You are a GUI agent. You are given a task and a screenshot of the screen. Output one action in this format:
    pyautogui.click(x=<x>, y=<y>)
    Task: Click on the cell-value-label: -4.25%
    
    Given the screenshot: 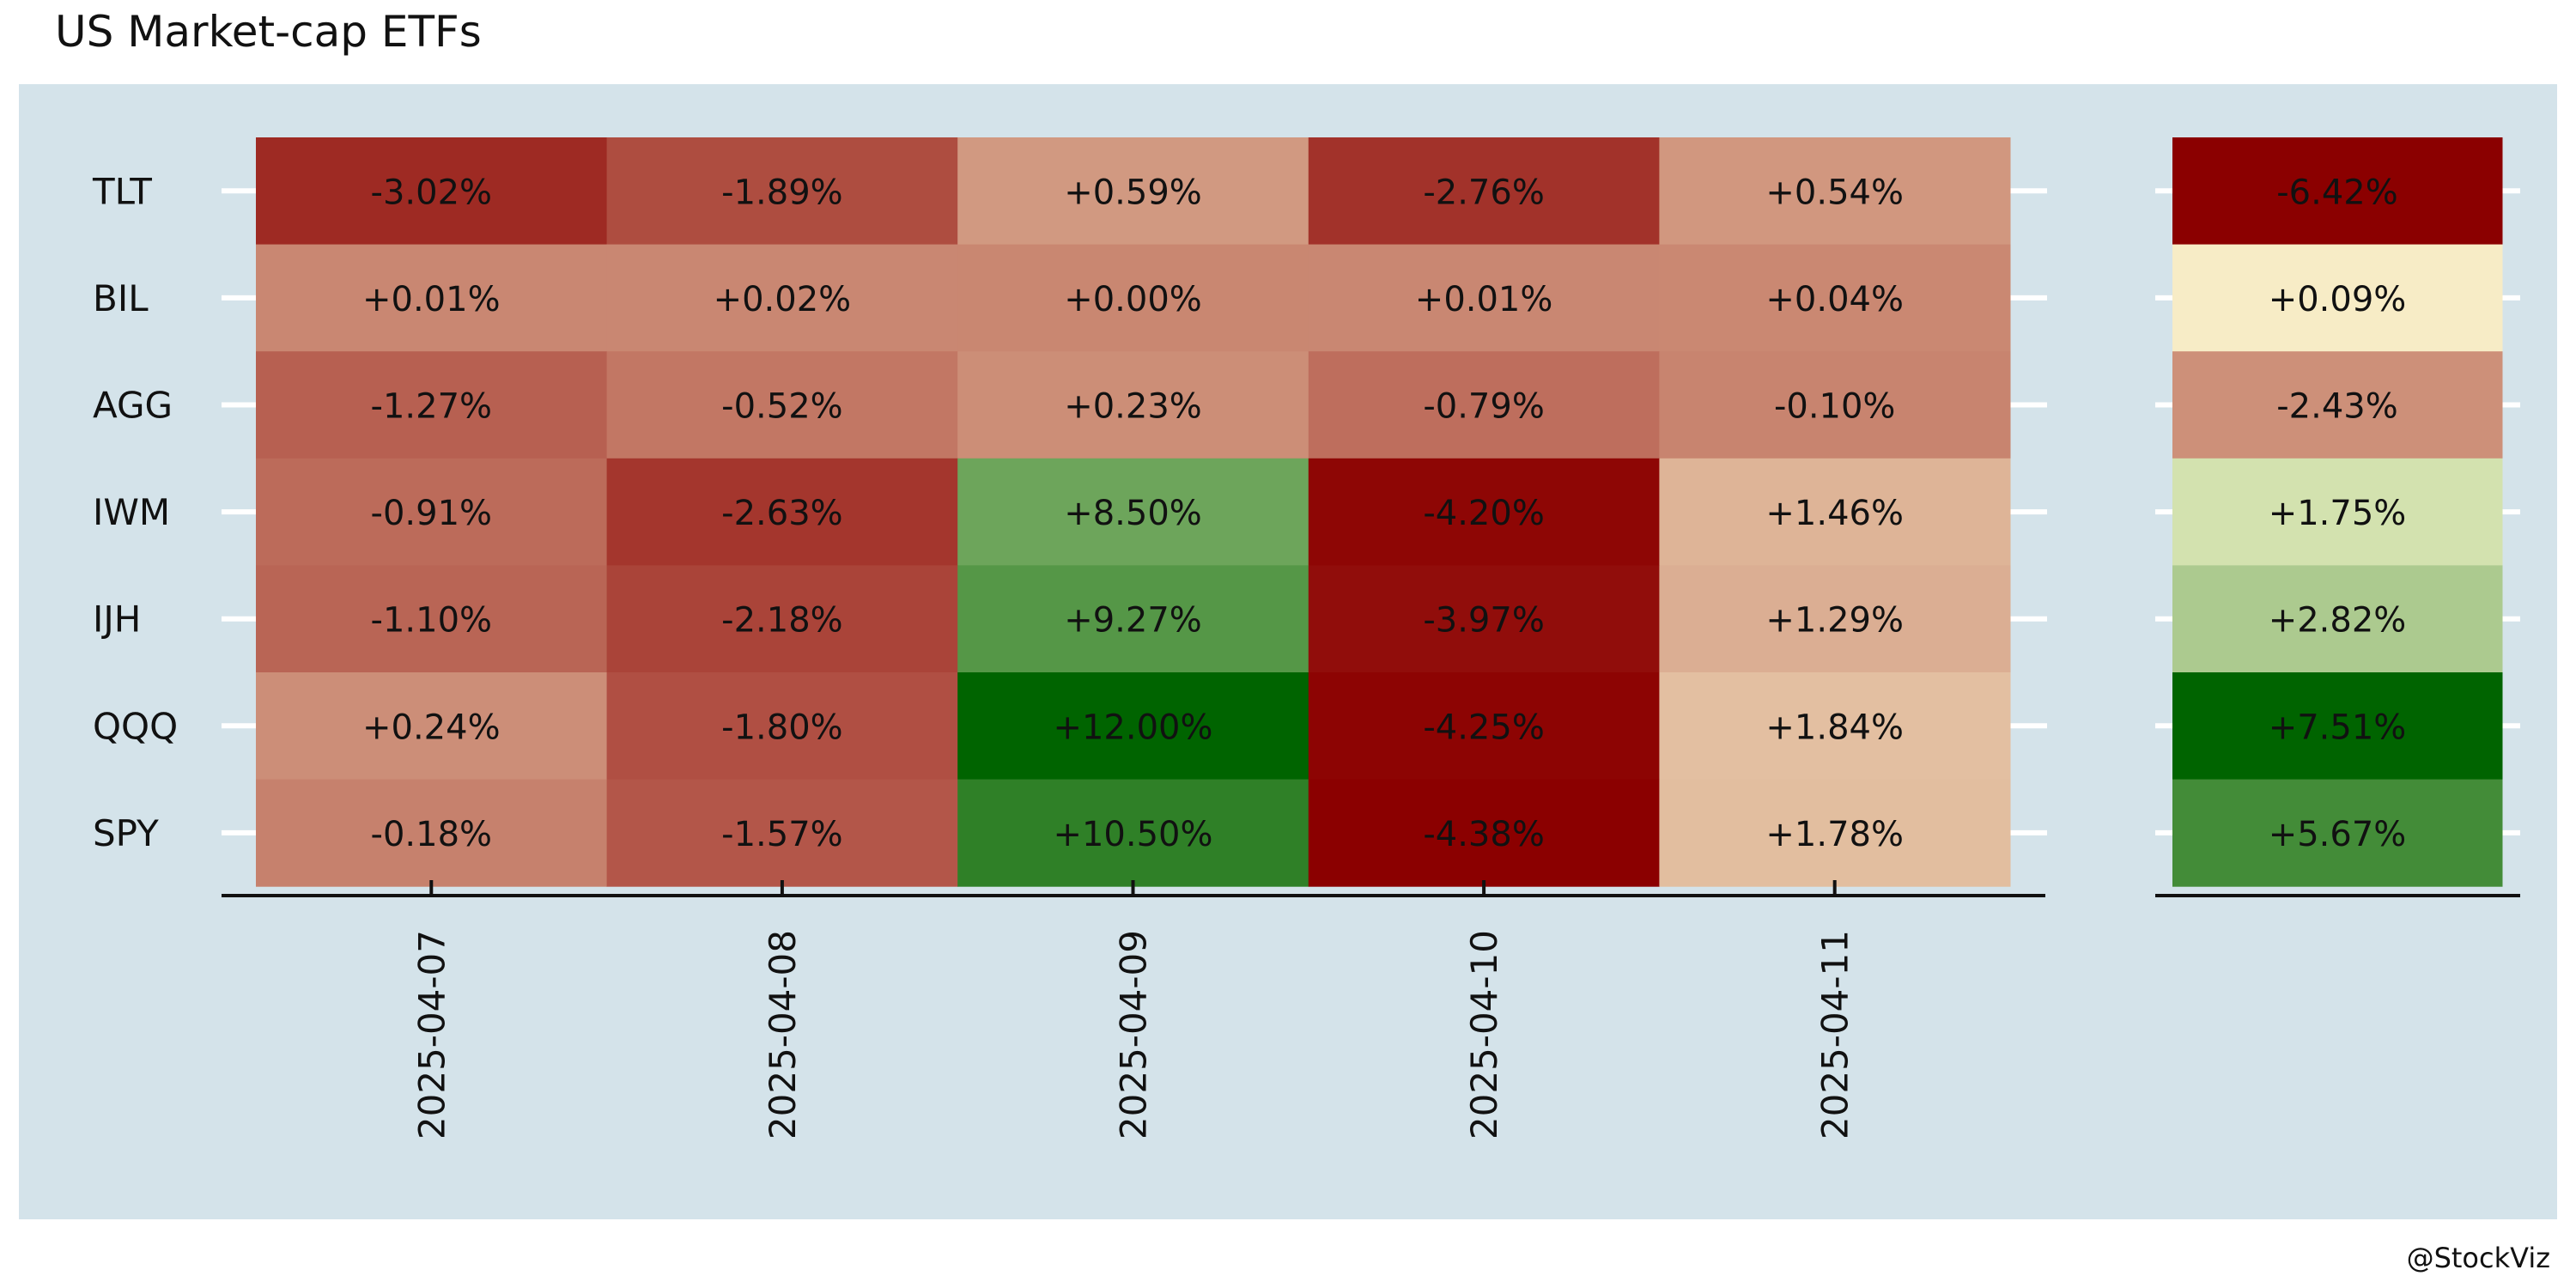 What is the action you would take?
    pyautogui.click(x=1484, y=727)
    